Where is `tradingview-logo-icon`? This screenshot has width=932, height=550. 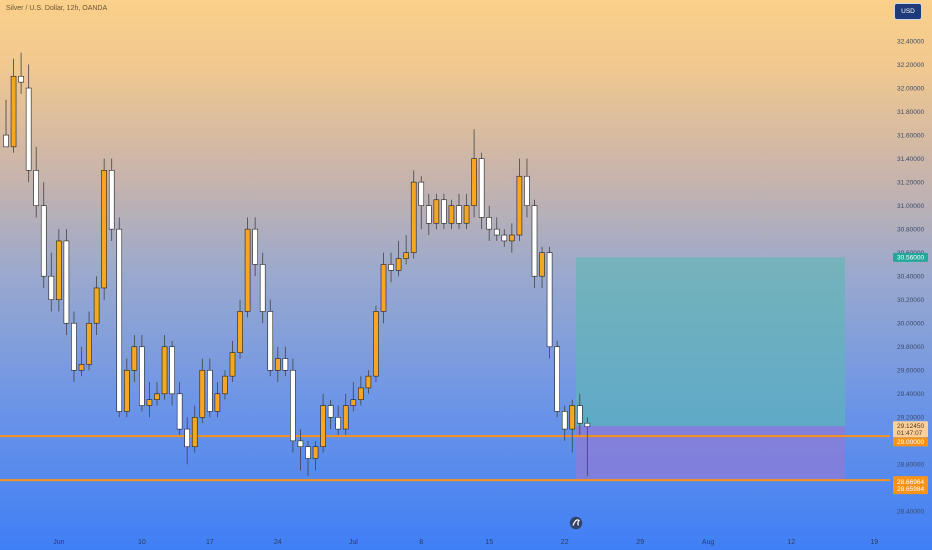
tradingview-logo-icon is located at coordinates (576, 523).